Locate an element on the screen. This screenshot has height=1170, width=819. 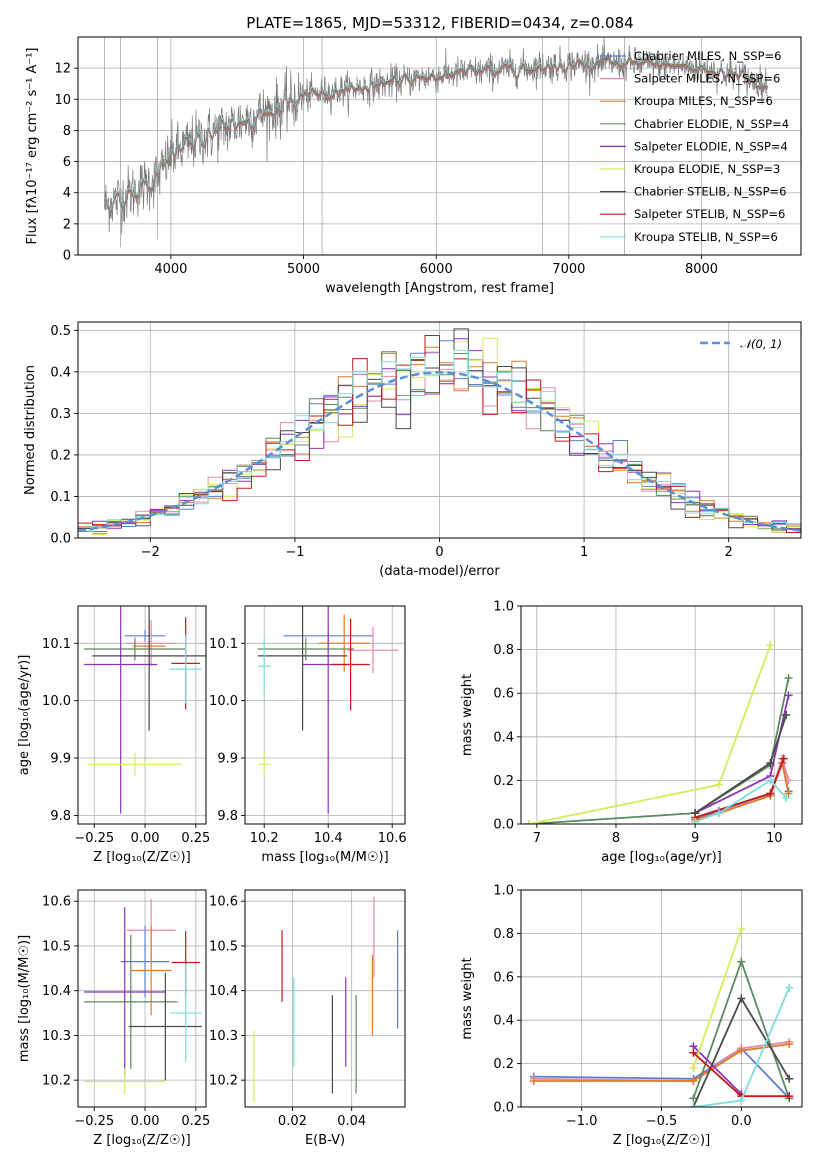
mass_vs_ebv-marks is located at coordinates (326, 999).